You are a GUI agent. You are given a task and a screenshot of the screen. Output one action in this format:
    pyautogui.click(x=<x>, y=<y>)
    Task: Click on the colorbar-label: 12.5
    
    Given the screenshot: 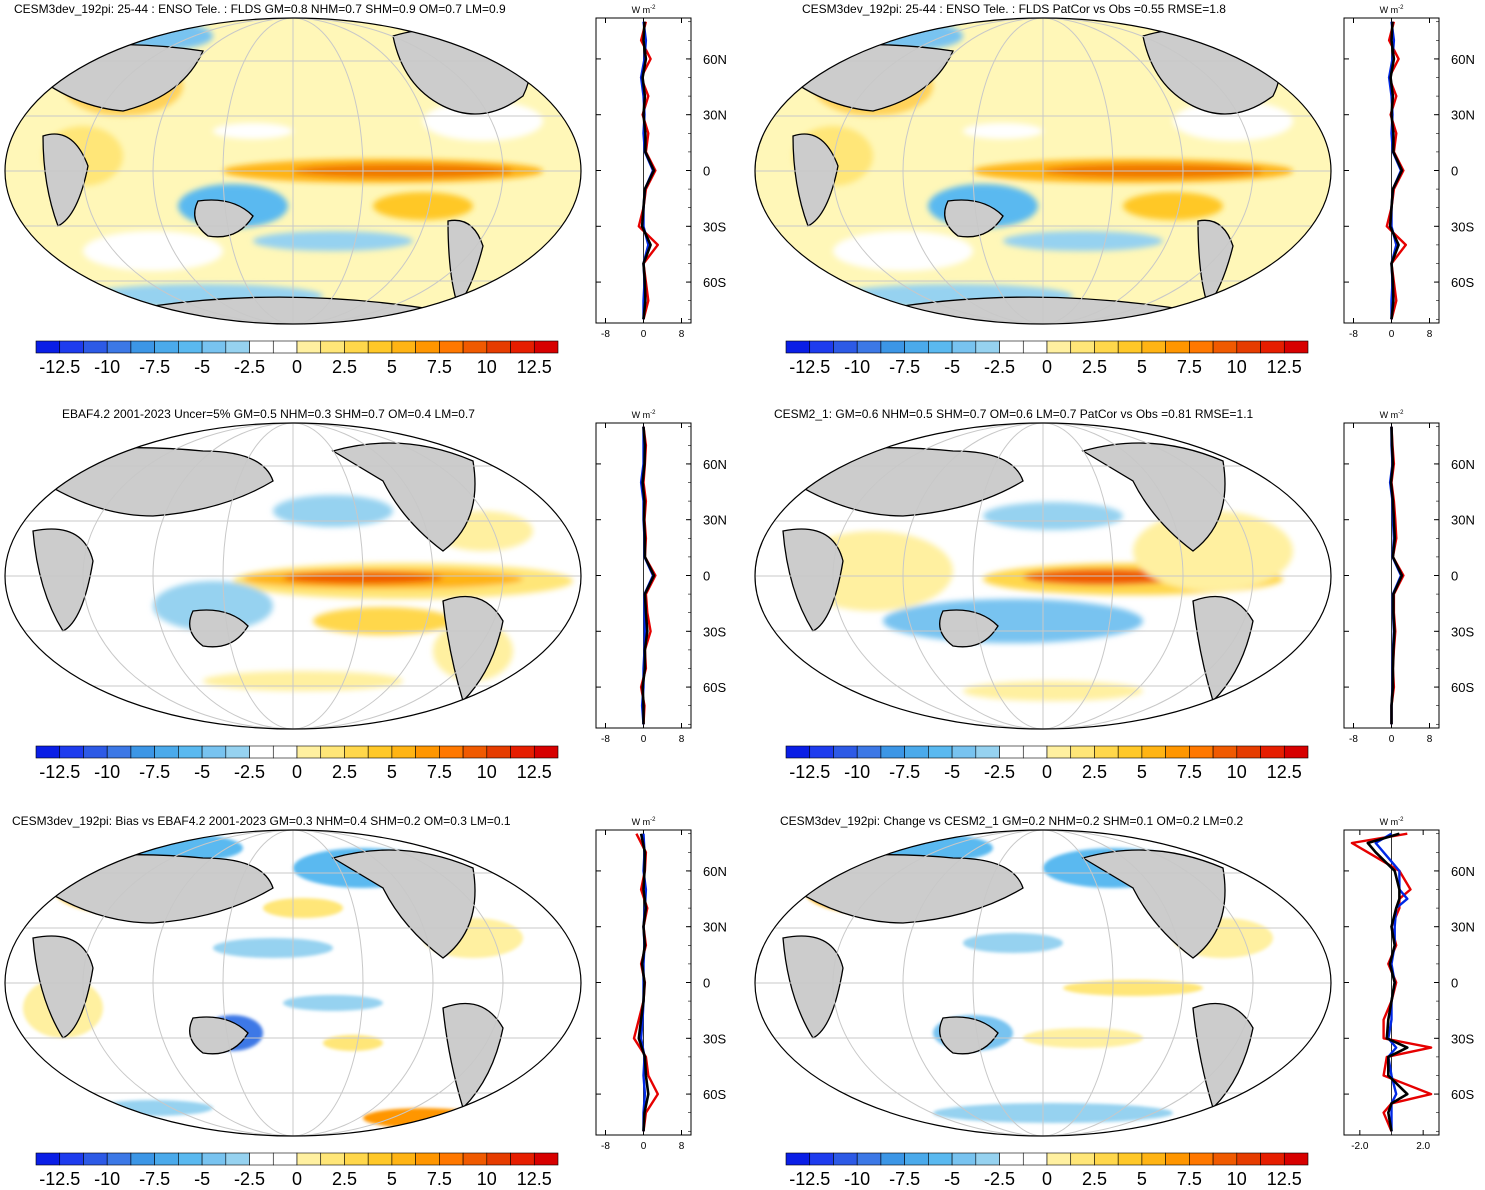 What is the action you would take?
    pyautogui.click(x=1284, y=367)
    